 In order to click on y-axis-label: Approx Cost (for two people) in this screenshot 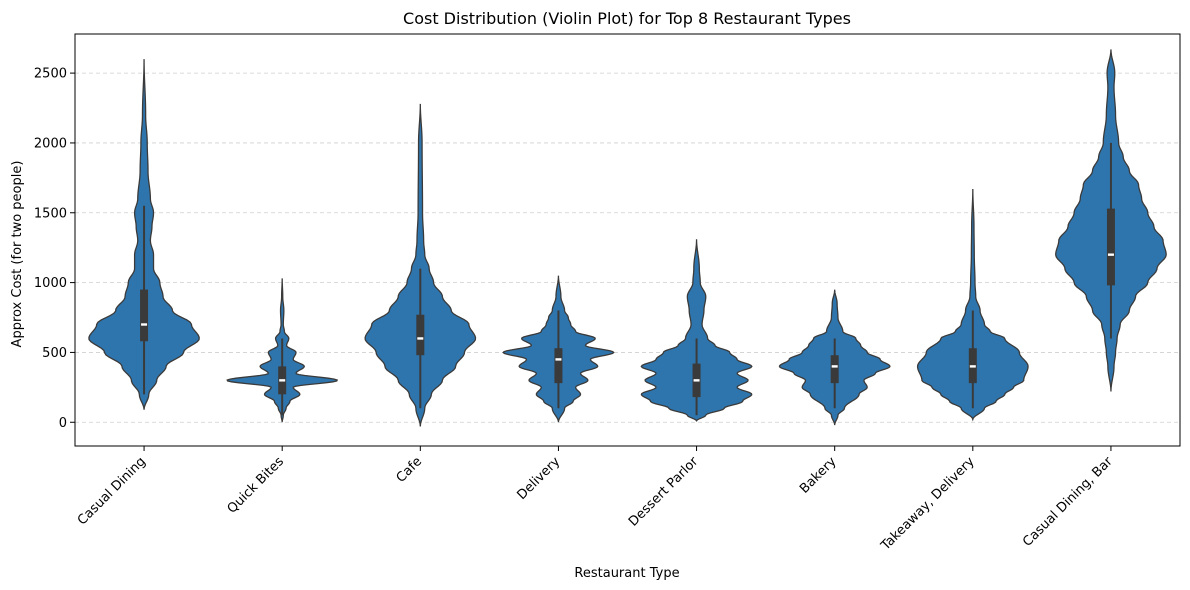, I will do `click(17, 254)`.